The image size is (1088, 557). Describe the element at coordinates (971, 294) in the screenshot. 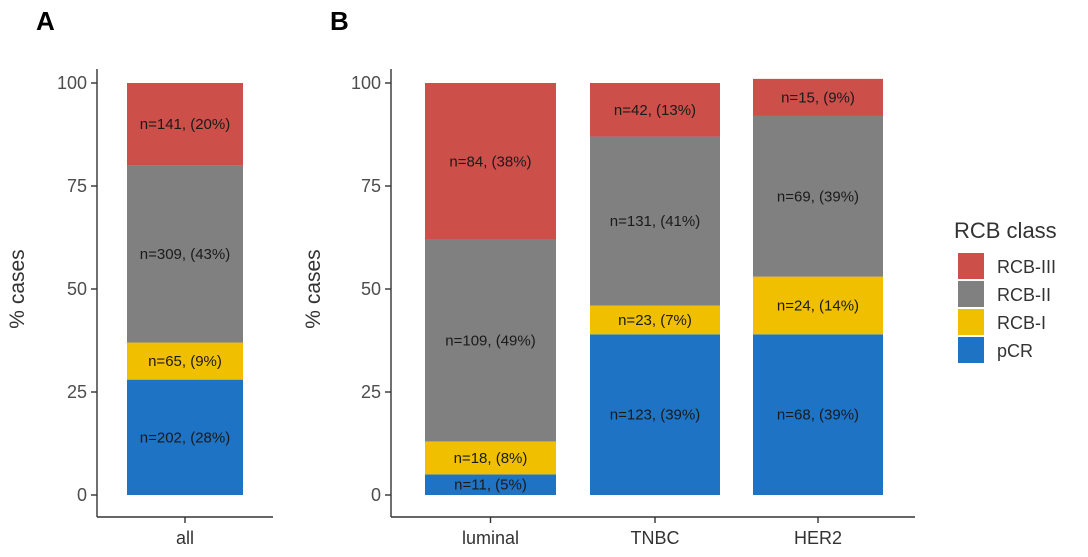

I see `legend-swatch-rcb-ii` at that location.